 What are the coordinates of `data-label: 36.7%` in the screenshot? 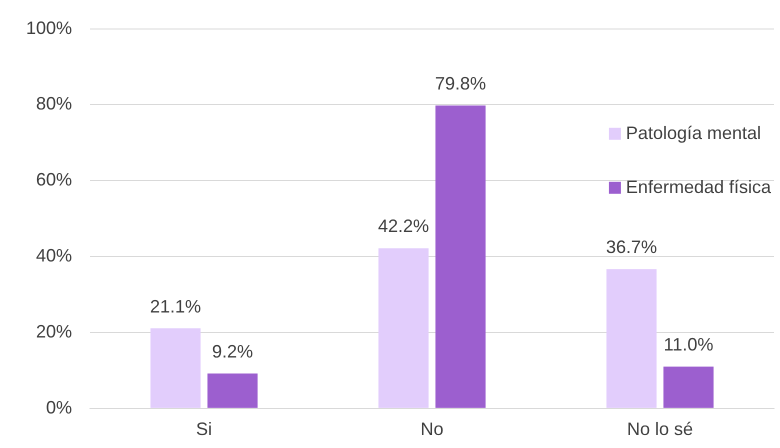 It's located at (632, 247).